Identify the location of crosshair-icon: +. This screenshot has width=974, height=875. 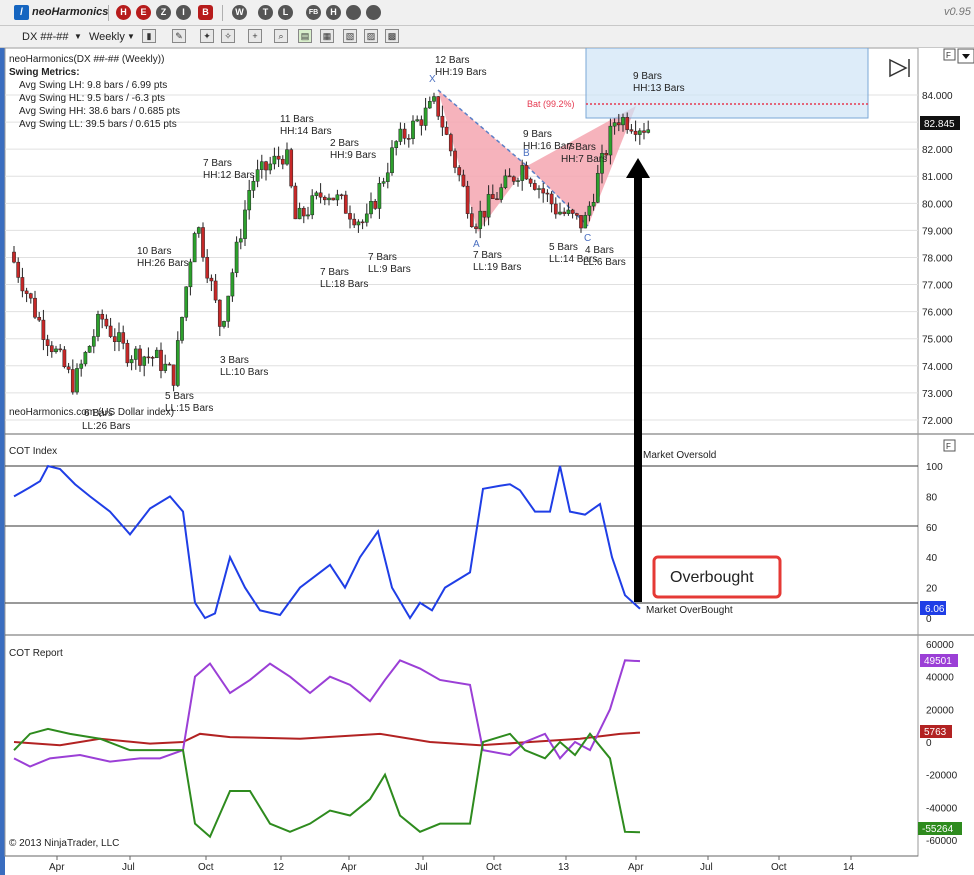
(255, 36).